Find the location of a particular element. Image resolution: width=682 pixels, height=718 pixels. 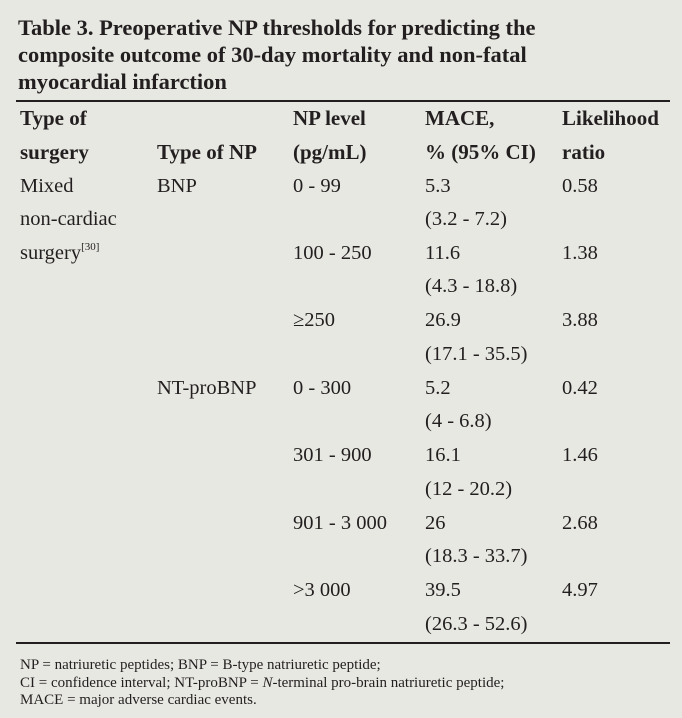

mace-ci-cell: (18.3 - 33.7) is located at coordinates (476, 556).